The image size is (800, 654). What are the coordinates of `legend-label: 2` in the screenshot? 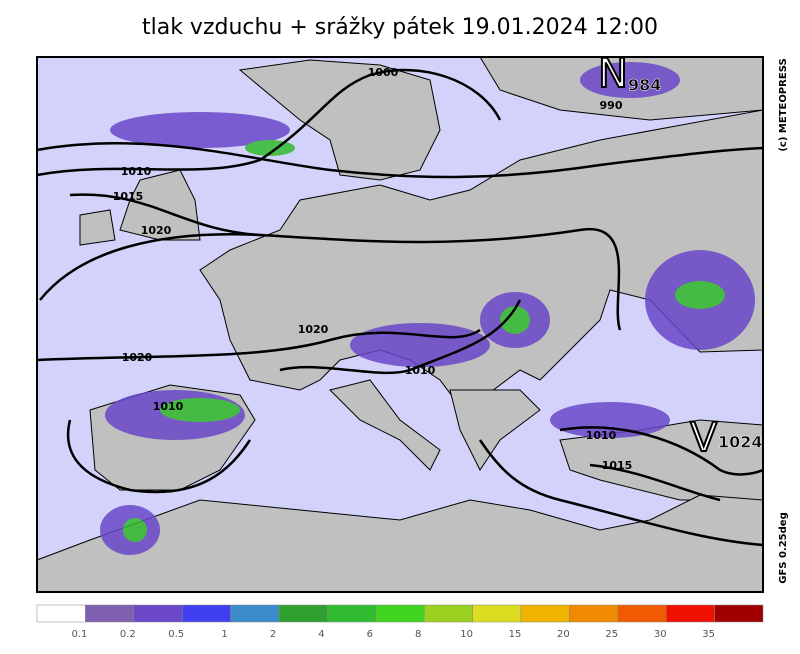 It's located at (273, 634).